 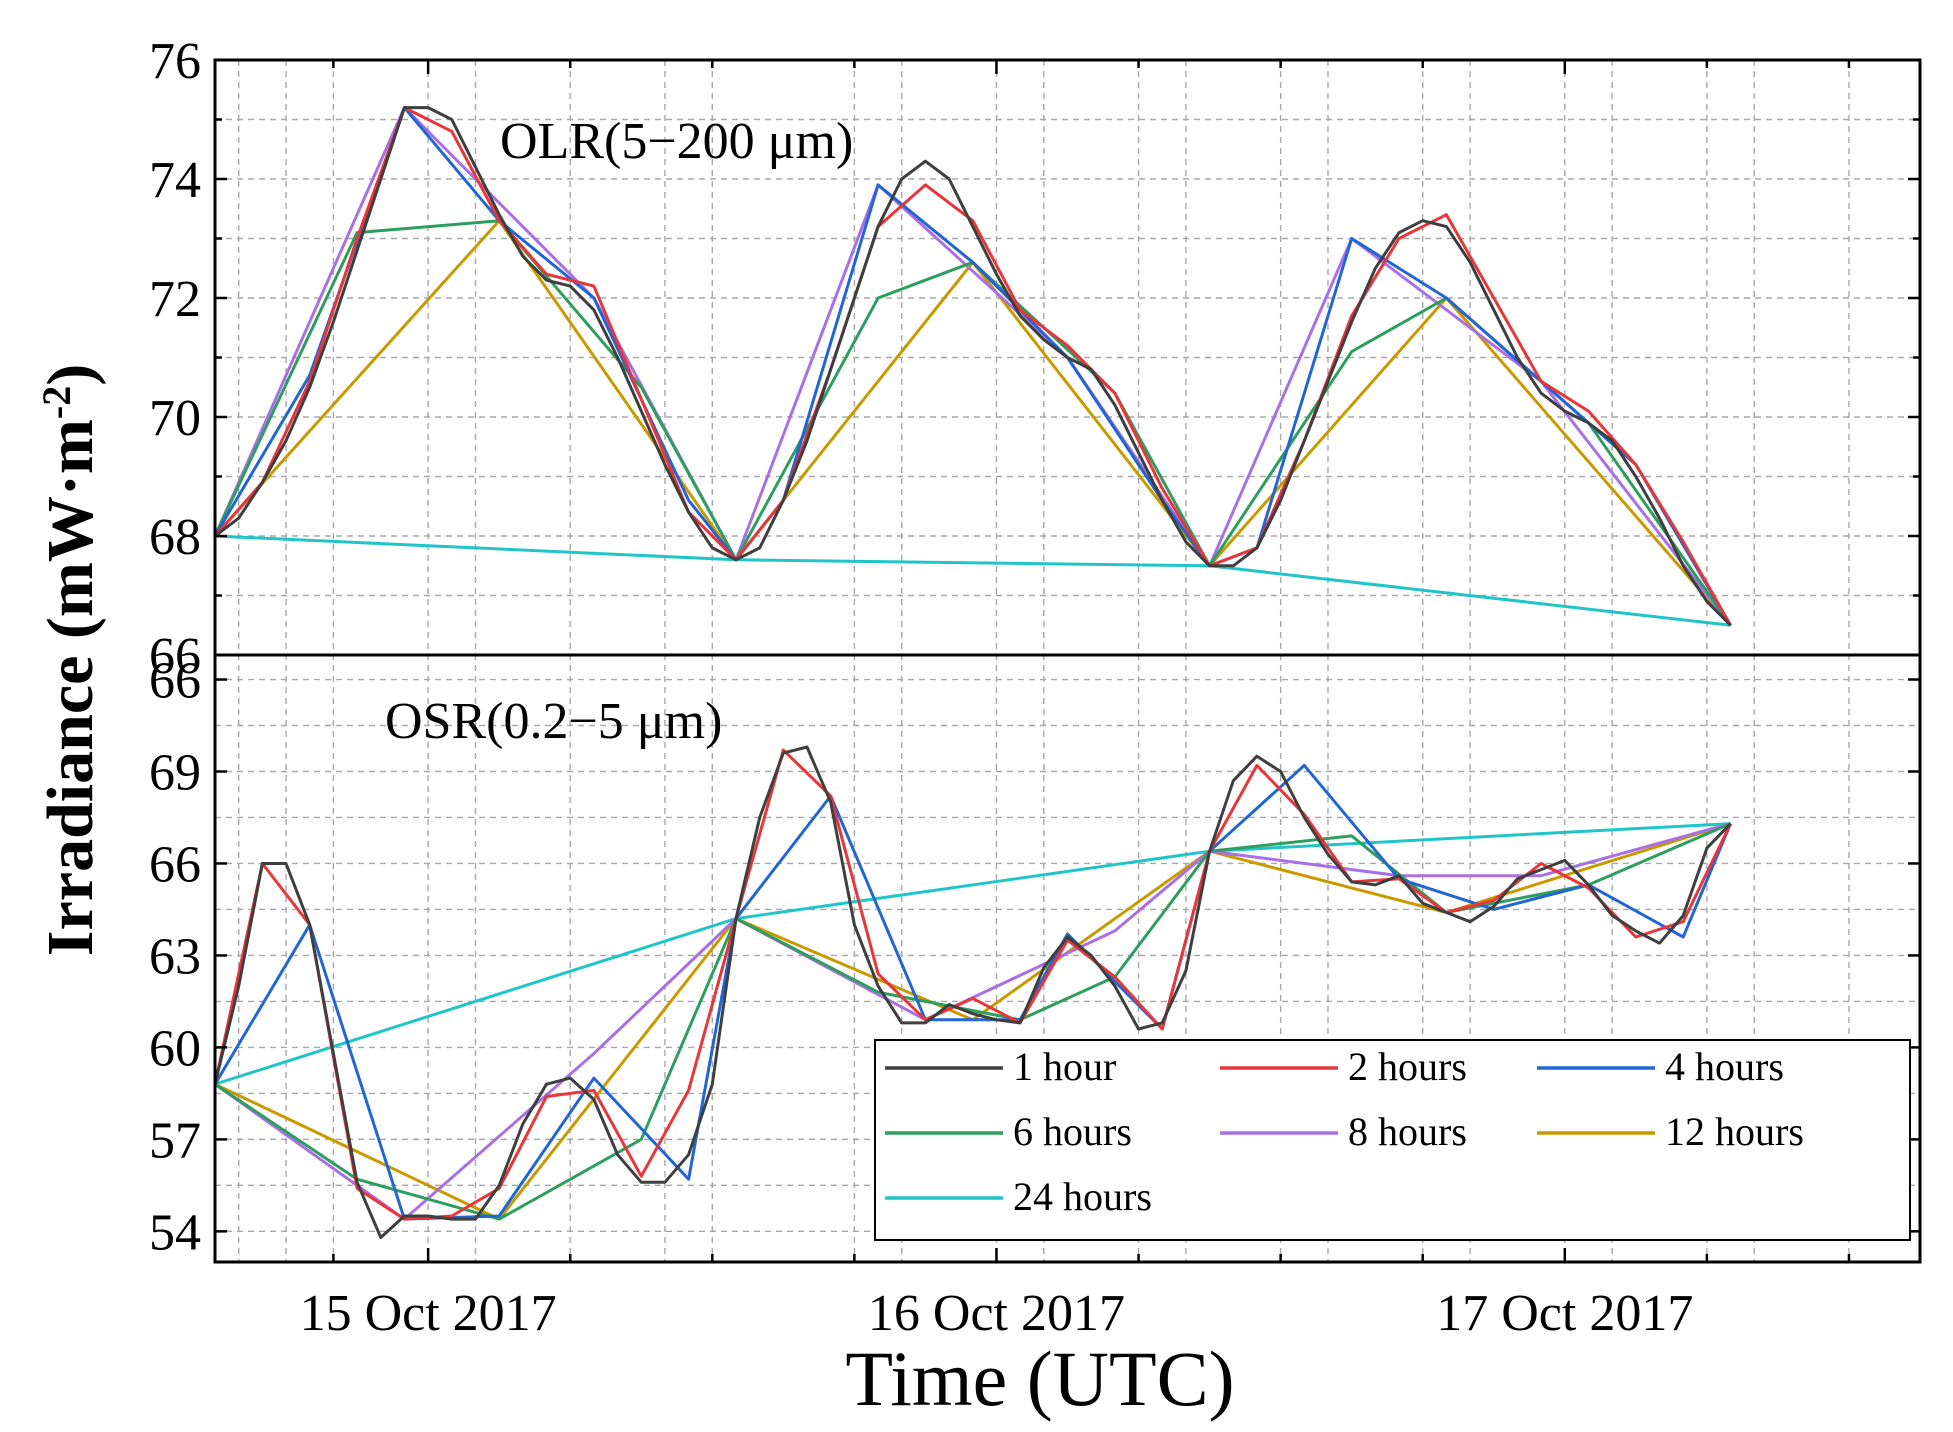 I want to click on y-tick-label: 68, so click(x=175, y=537).